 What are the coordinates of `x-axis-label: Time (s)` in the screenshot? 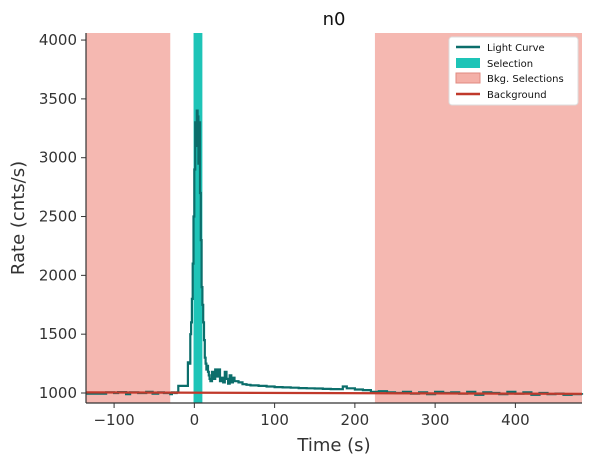 It's located at (333, 445).